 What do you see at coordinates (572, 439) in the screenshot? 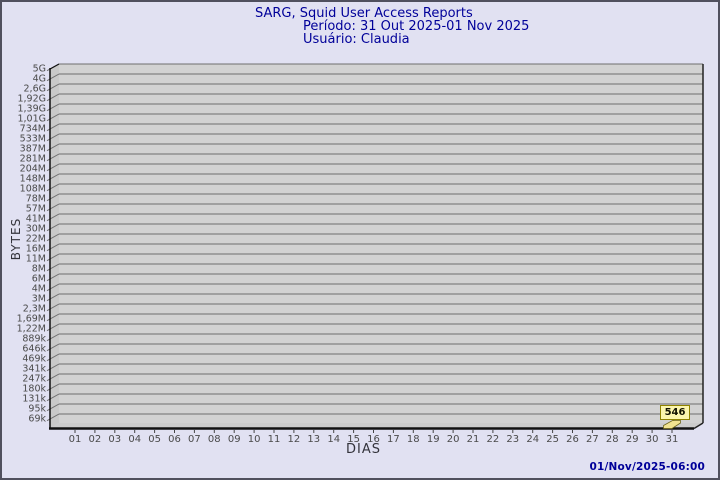
I see `x-tick-label: 26` at bounding box center [572, 439].